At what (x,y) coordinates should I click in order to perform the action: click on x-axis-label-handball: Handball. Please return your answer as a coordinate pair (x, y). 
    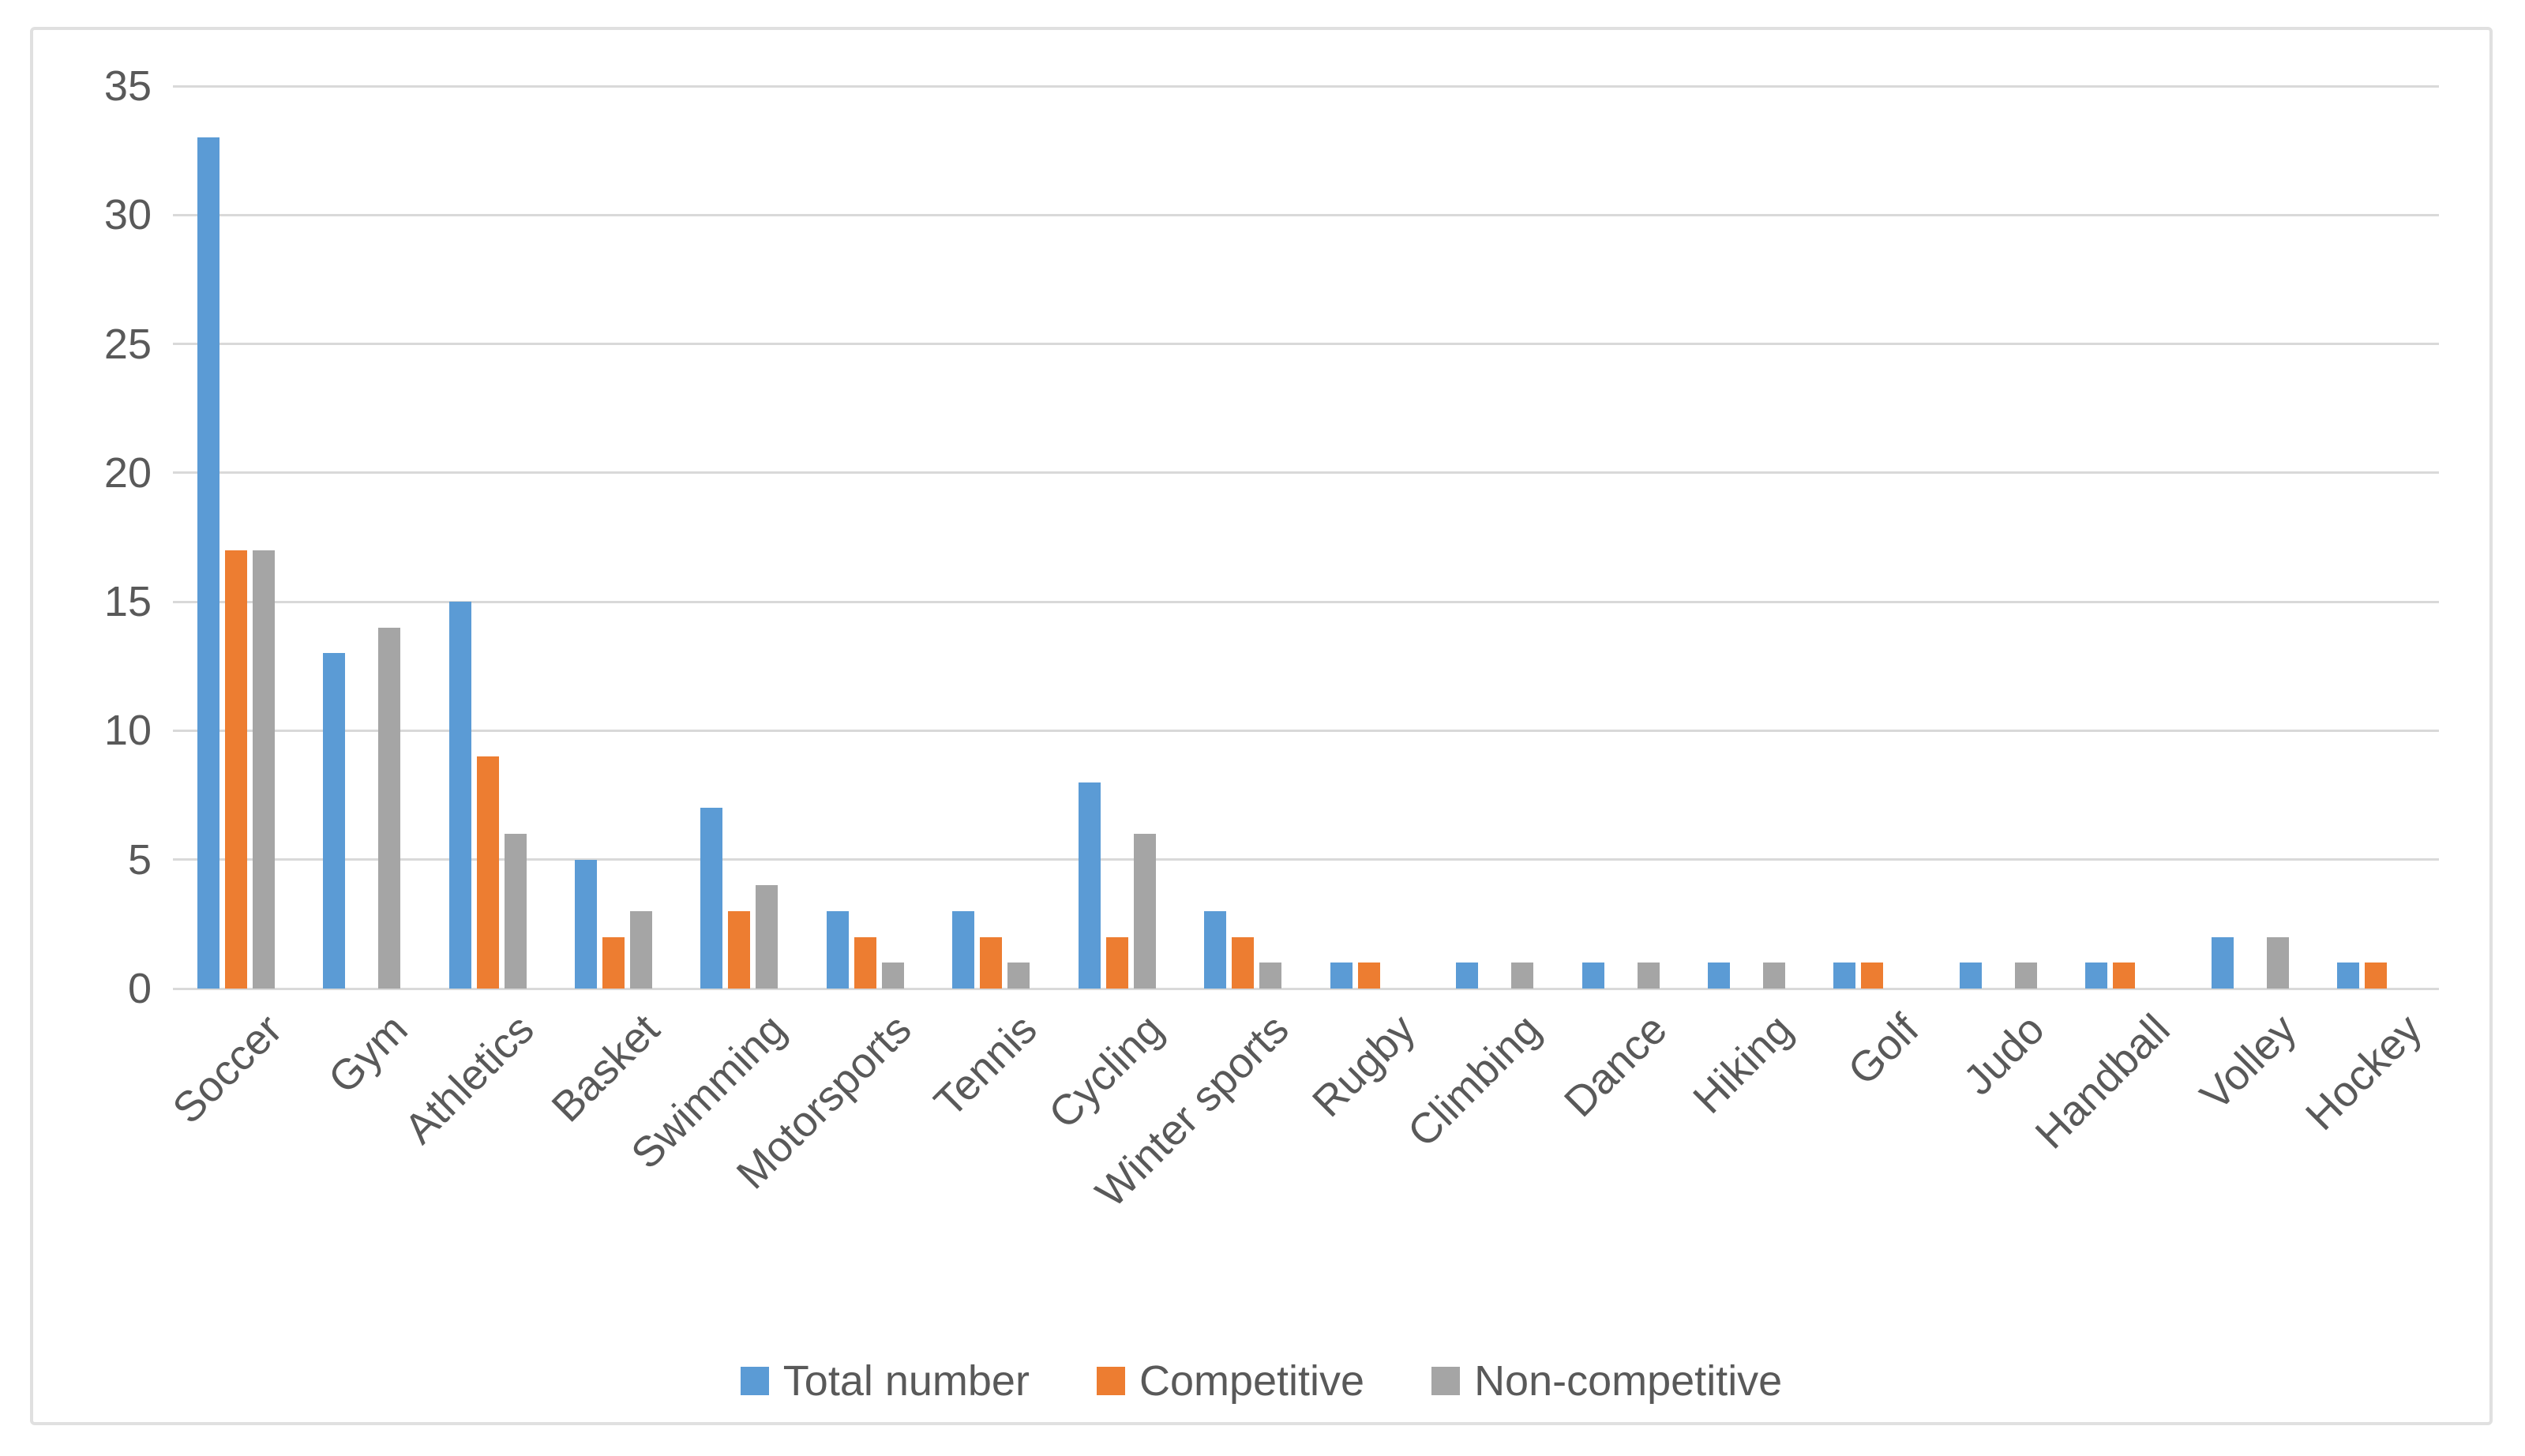
    Looking at the image, I should click on (2103, 1081).